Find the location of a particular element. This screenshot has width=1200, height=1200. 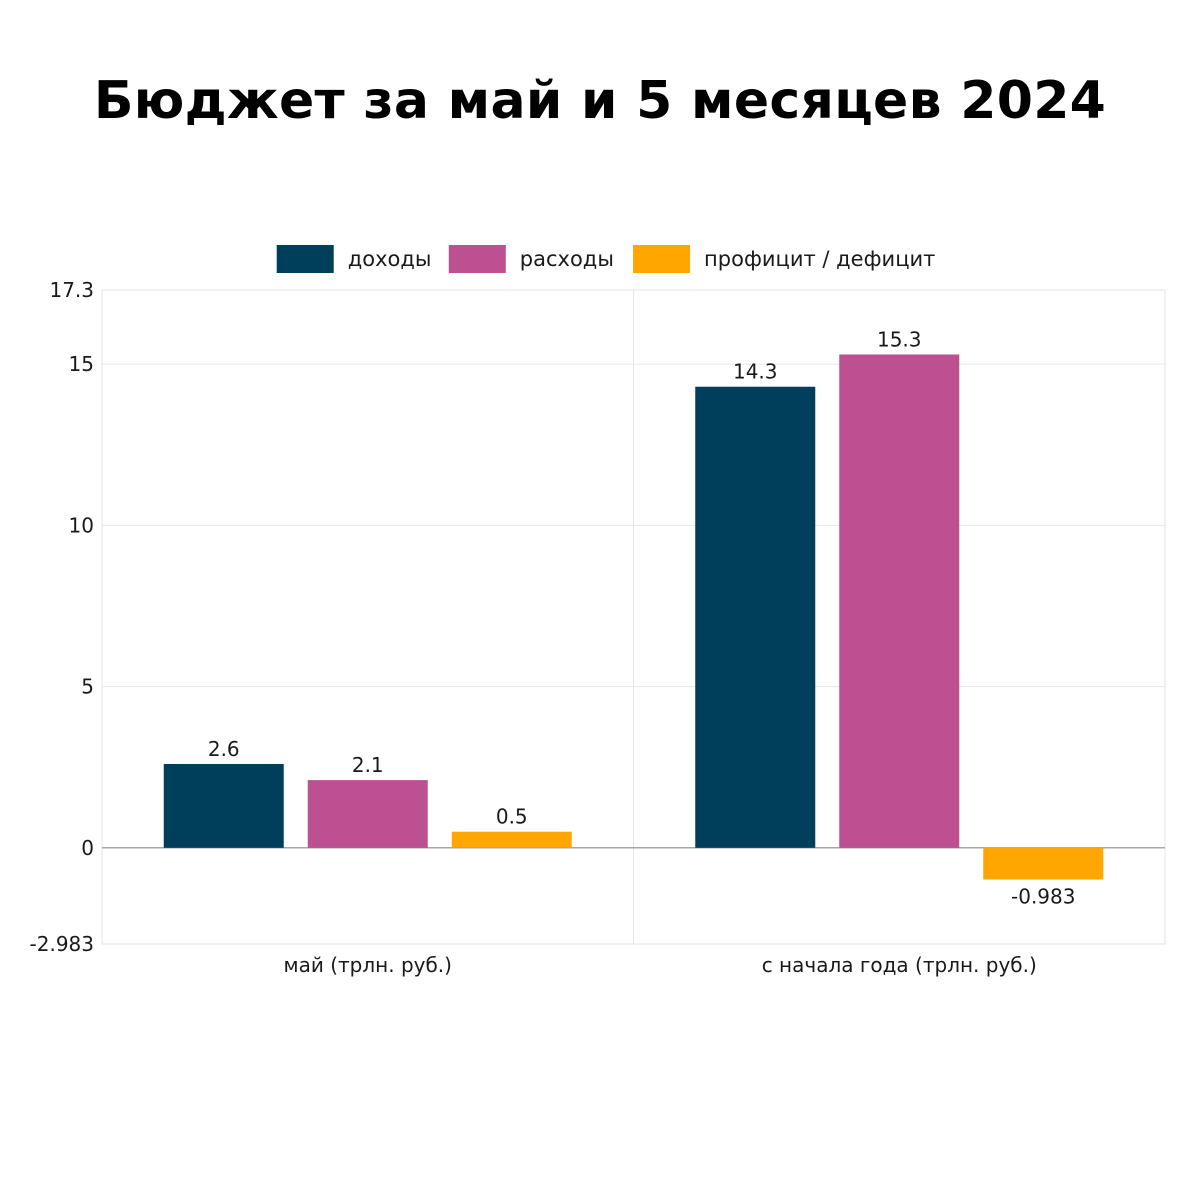

y-tick-label: 0 is located at coordinates (87, 848).